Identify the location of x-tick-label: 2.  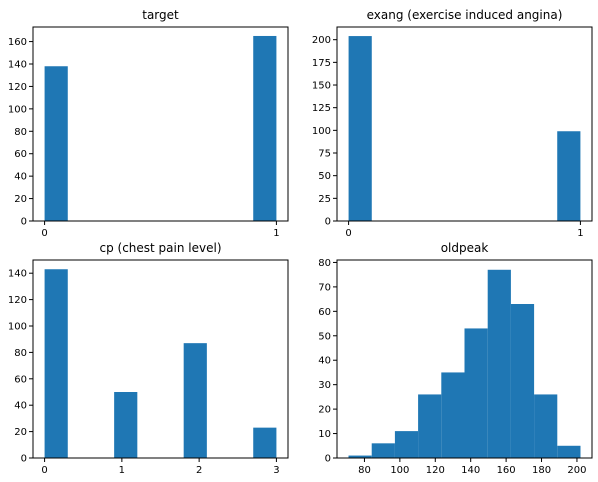
(199, 470).